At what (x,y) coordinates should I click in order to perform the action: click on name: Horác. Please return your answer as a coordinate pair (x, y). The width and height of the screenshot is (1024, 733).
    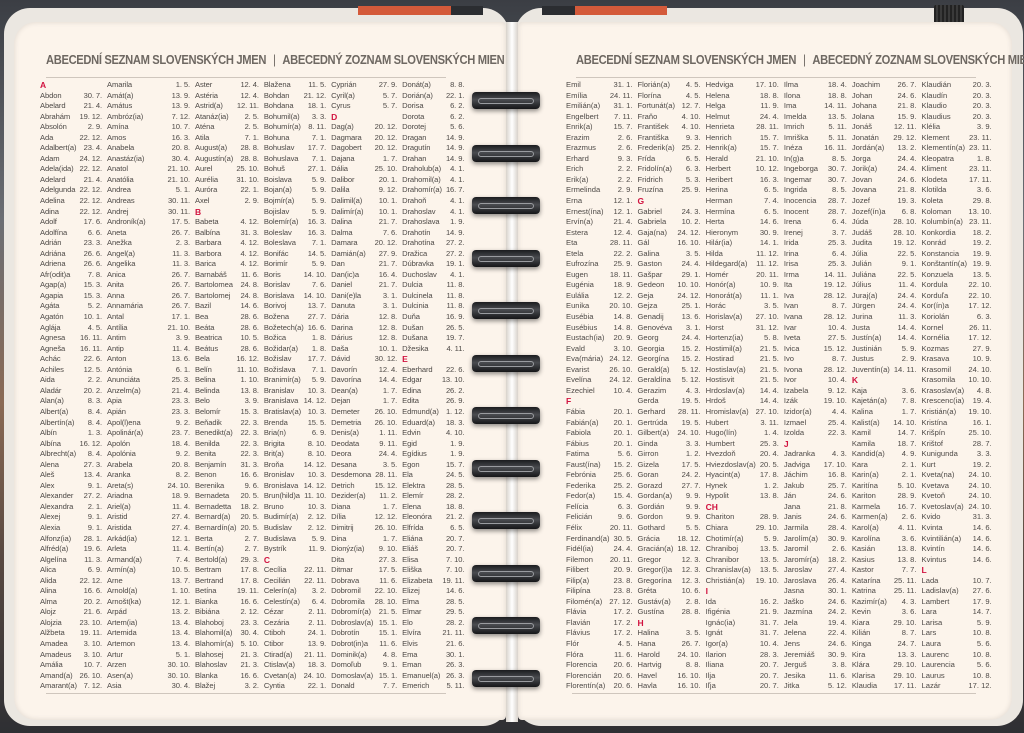
    Looking at the image, I should click on (715, 306).